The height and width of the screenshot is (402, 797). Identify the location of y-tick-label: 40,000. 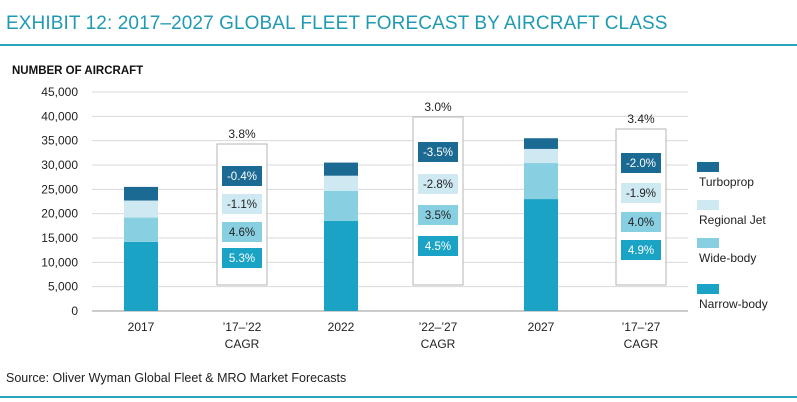
(59, 116).